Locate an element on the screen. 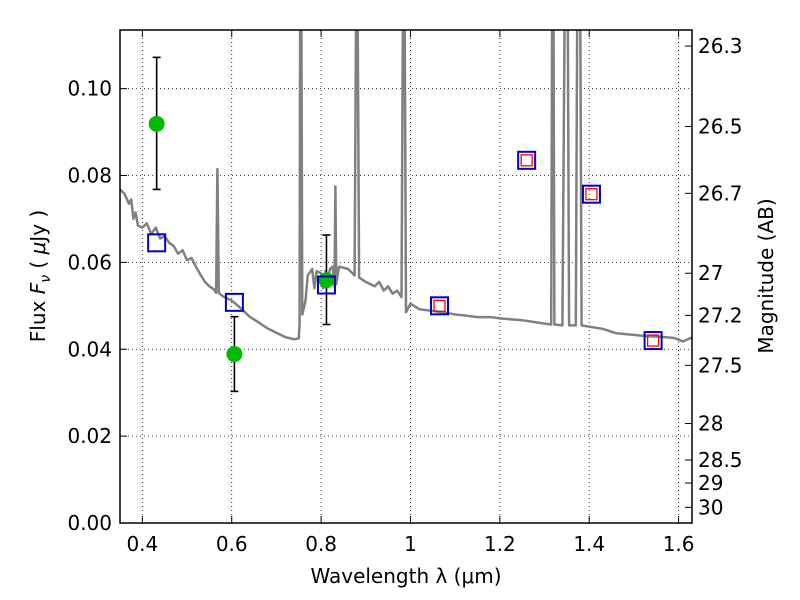 Image resolution: width=800 pixels, height=600 pixels. x-tick-label: 0.4 is located at coordinates (142, 544).